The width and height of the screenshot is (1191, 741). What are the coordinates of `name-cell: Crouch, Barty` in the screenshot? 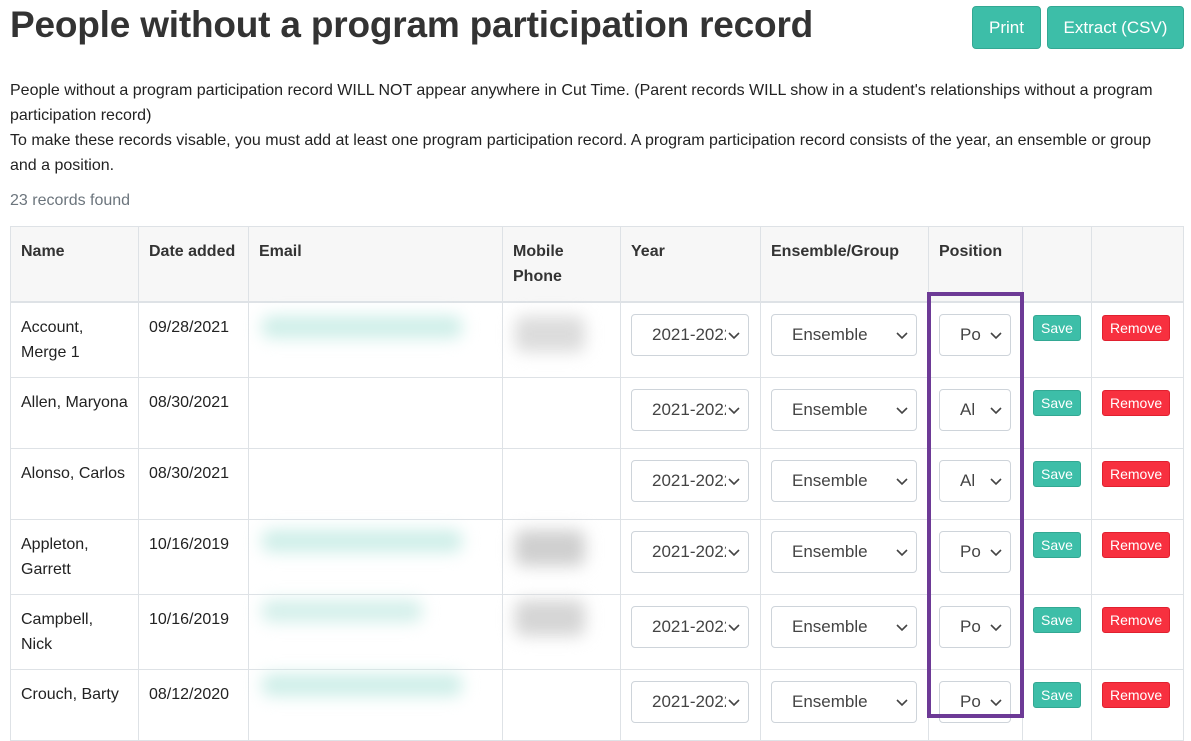 It's located at (74, 705).